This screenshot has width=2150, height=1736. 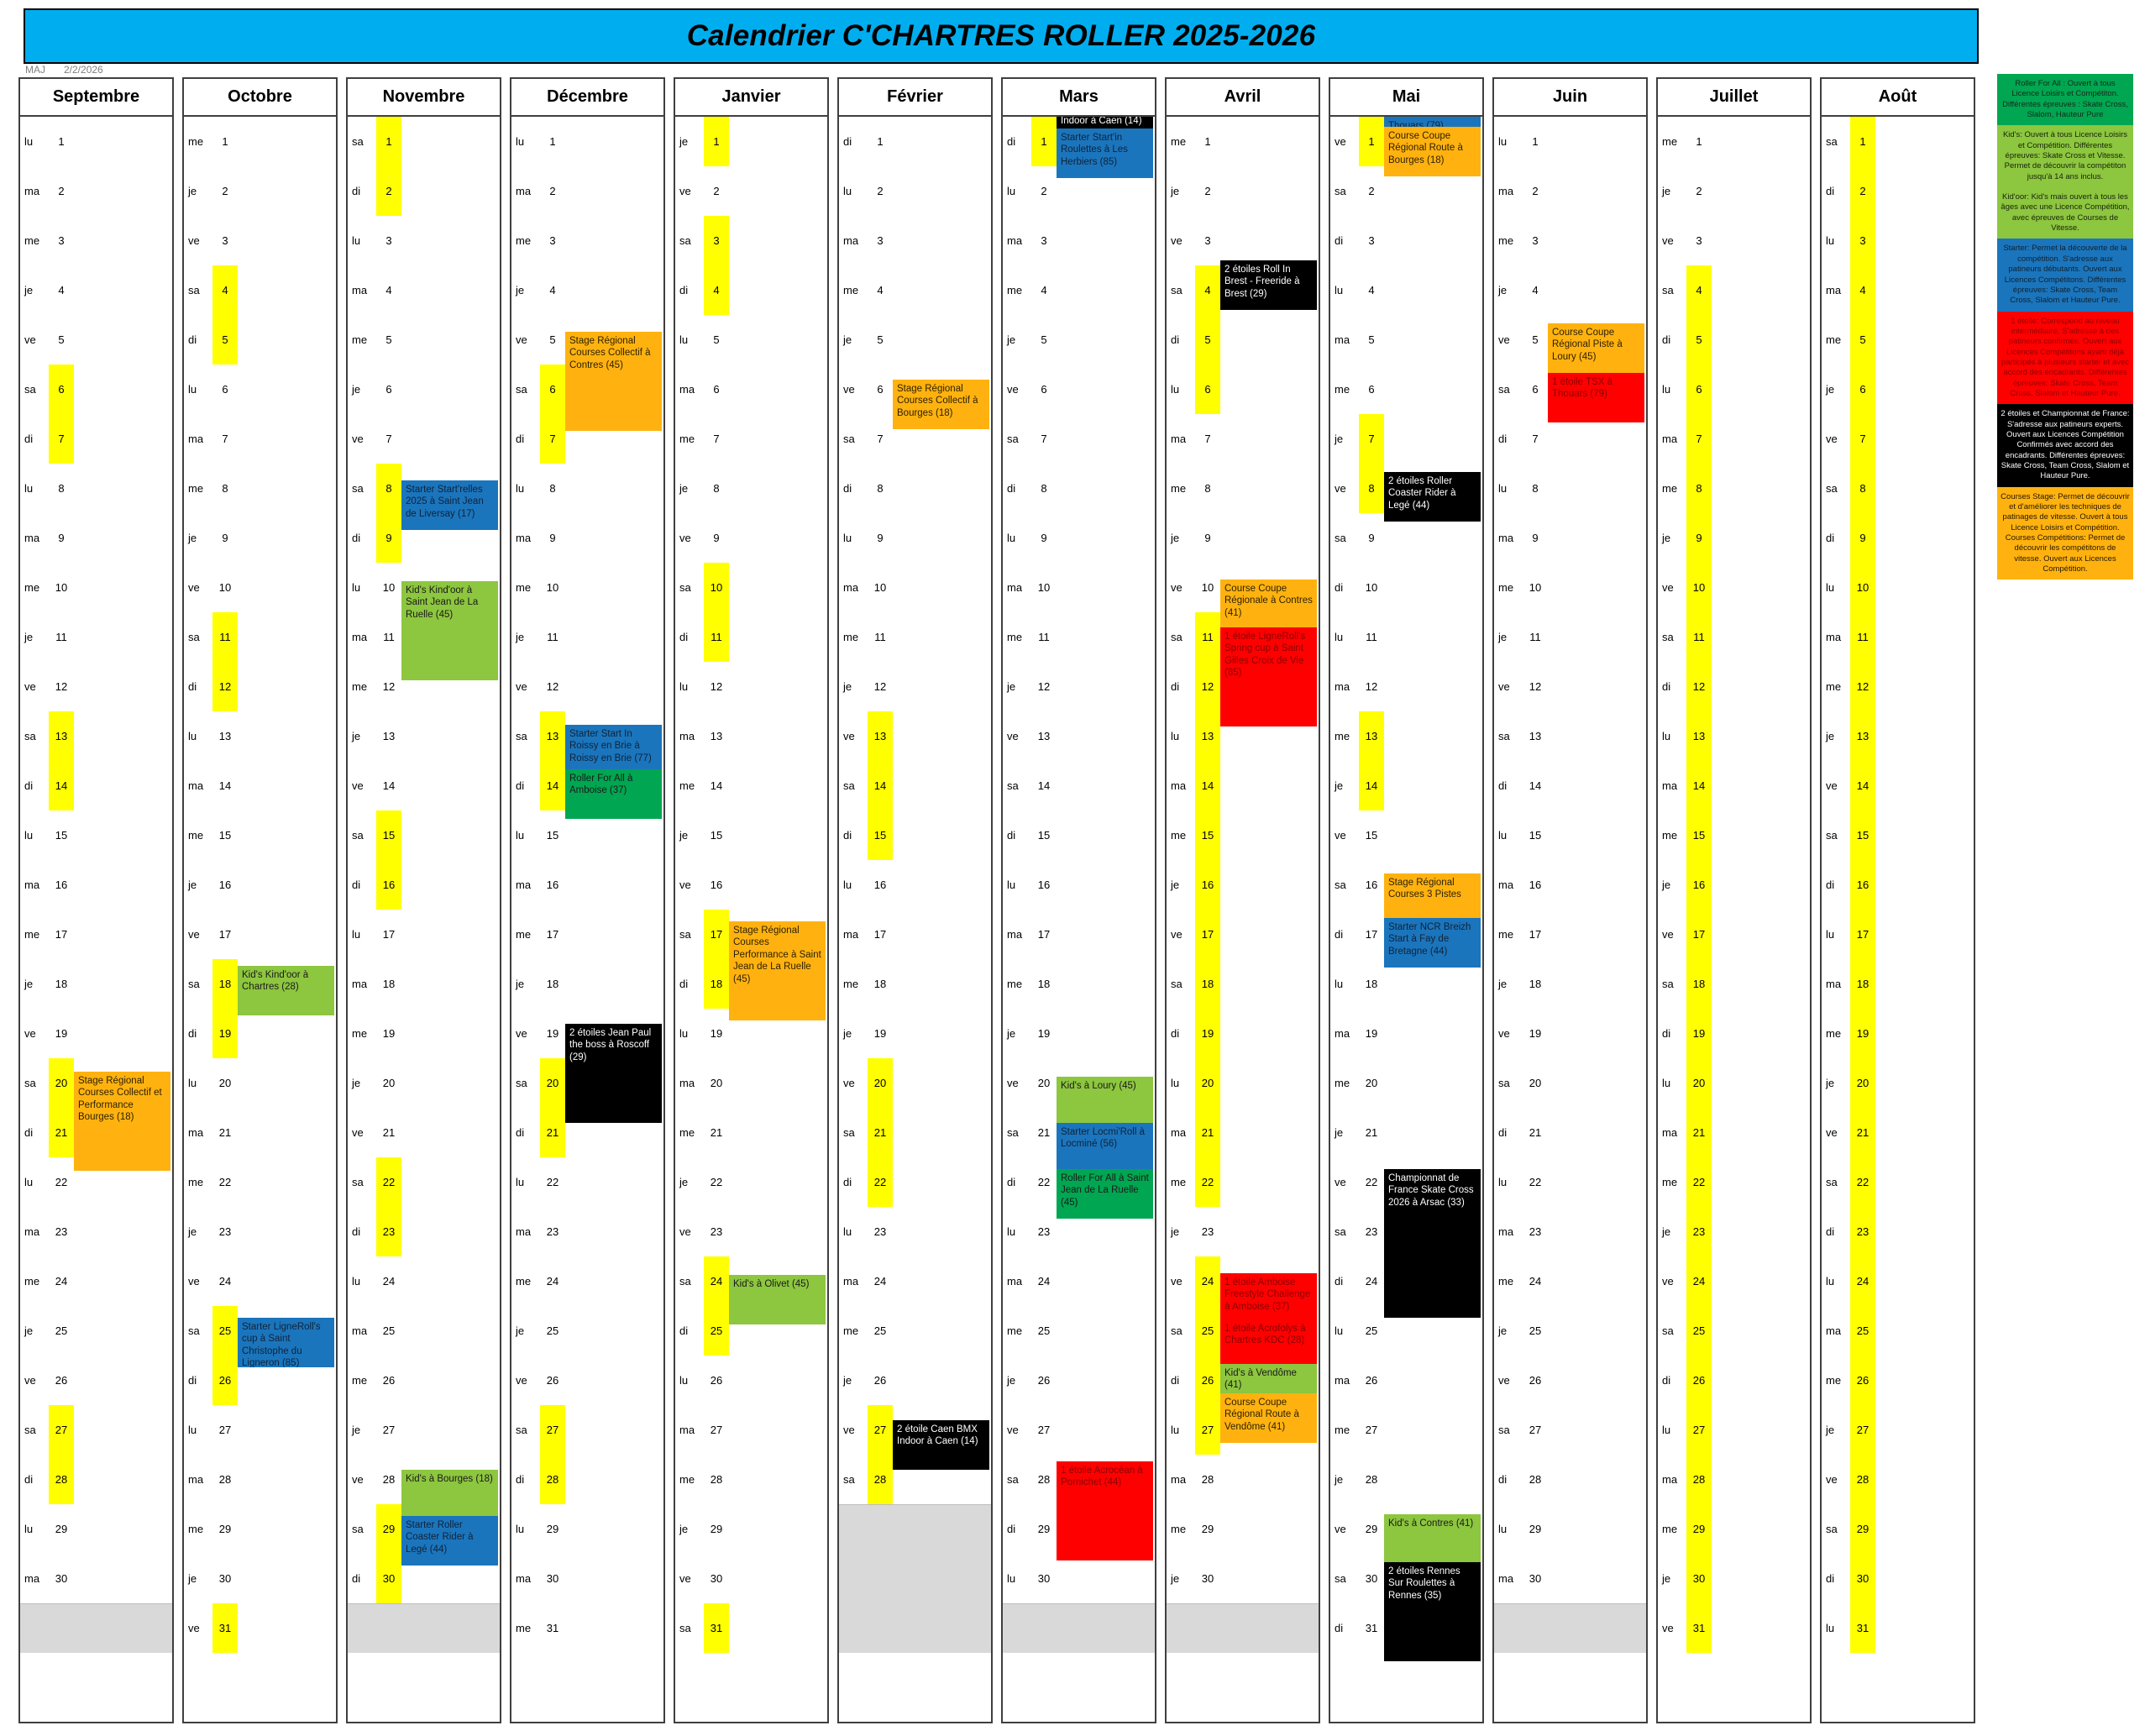 What do you see at coordinates (1243, 686) in the screenshot?
I see `day-row: di 12` at bounding box center [1243, 686].